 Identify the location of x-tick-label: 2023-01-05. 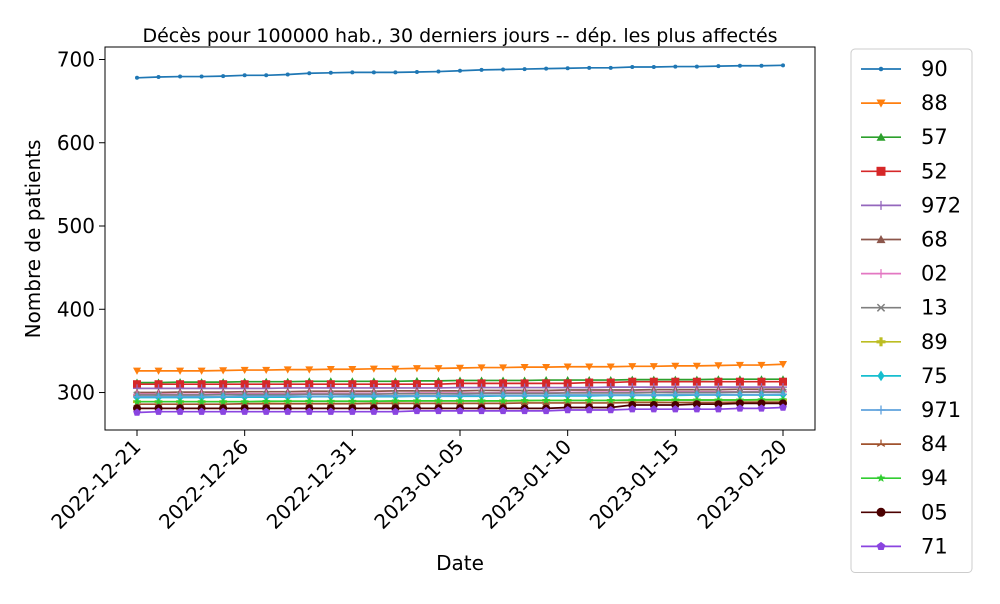
(418, 484).